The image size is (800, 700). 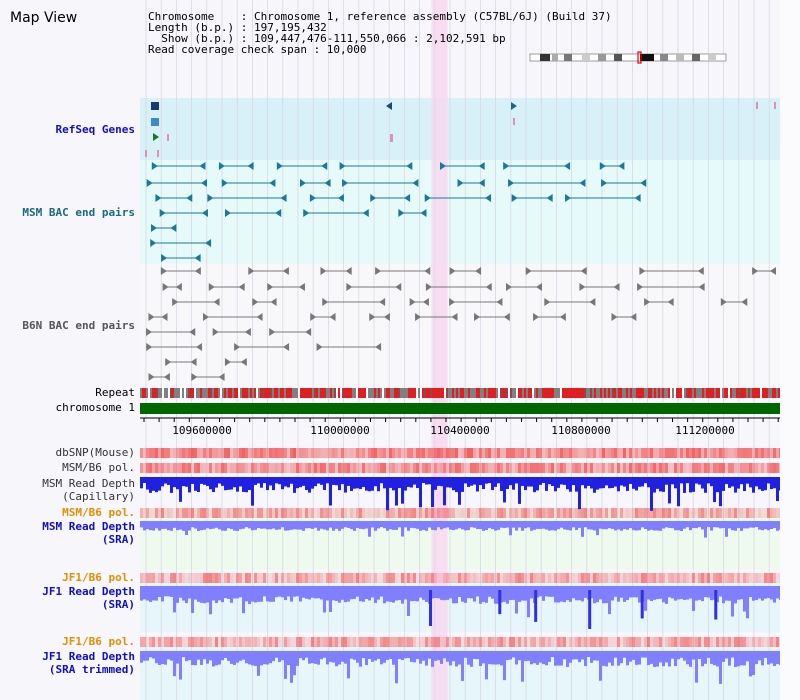 What do you see at coordinates (78, 212) in the screenshot?
I see `track-label-msm-bac: MSM BAC end pairs` at bounding box center [78, 212].